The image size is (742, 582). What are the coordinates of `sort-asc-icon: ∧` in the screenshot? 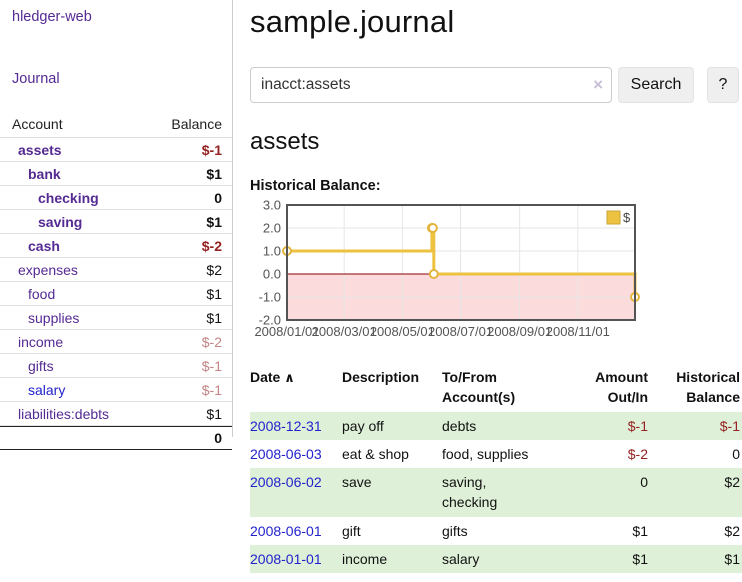 It's located at (289, 377).